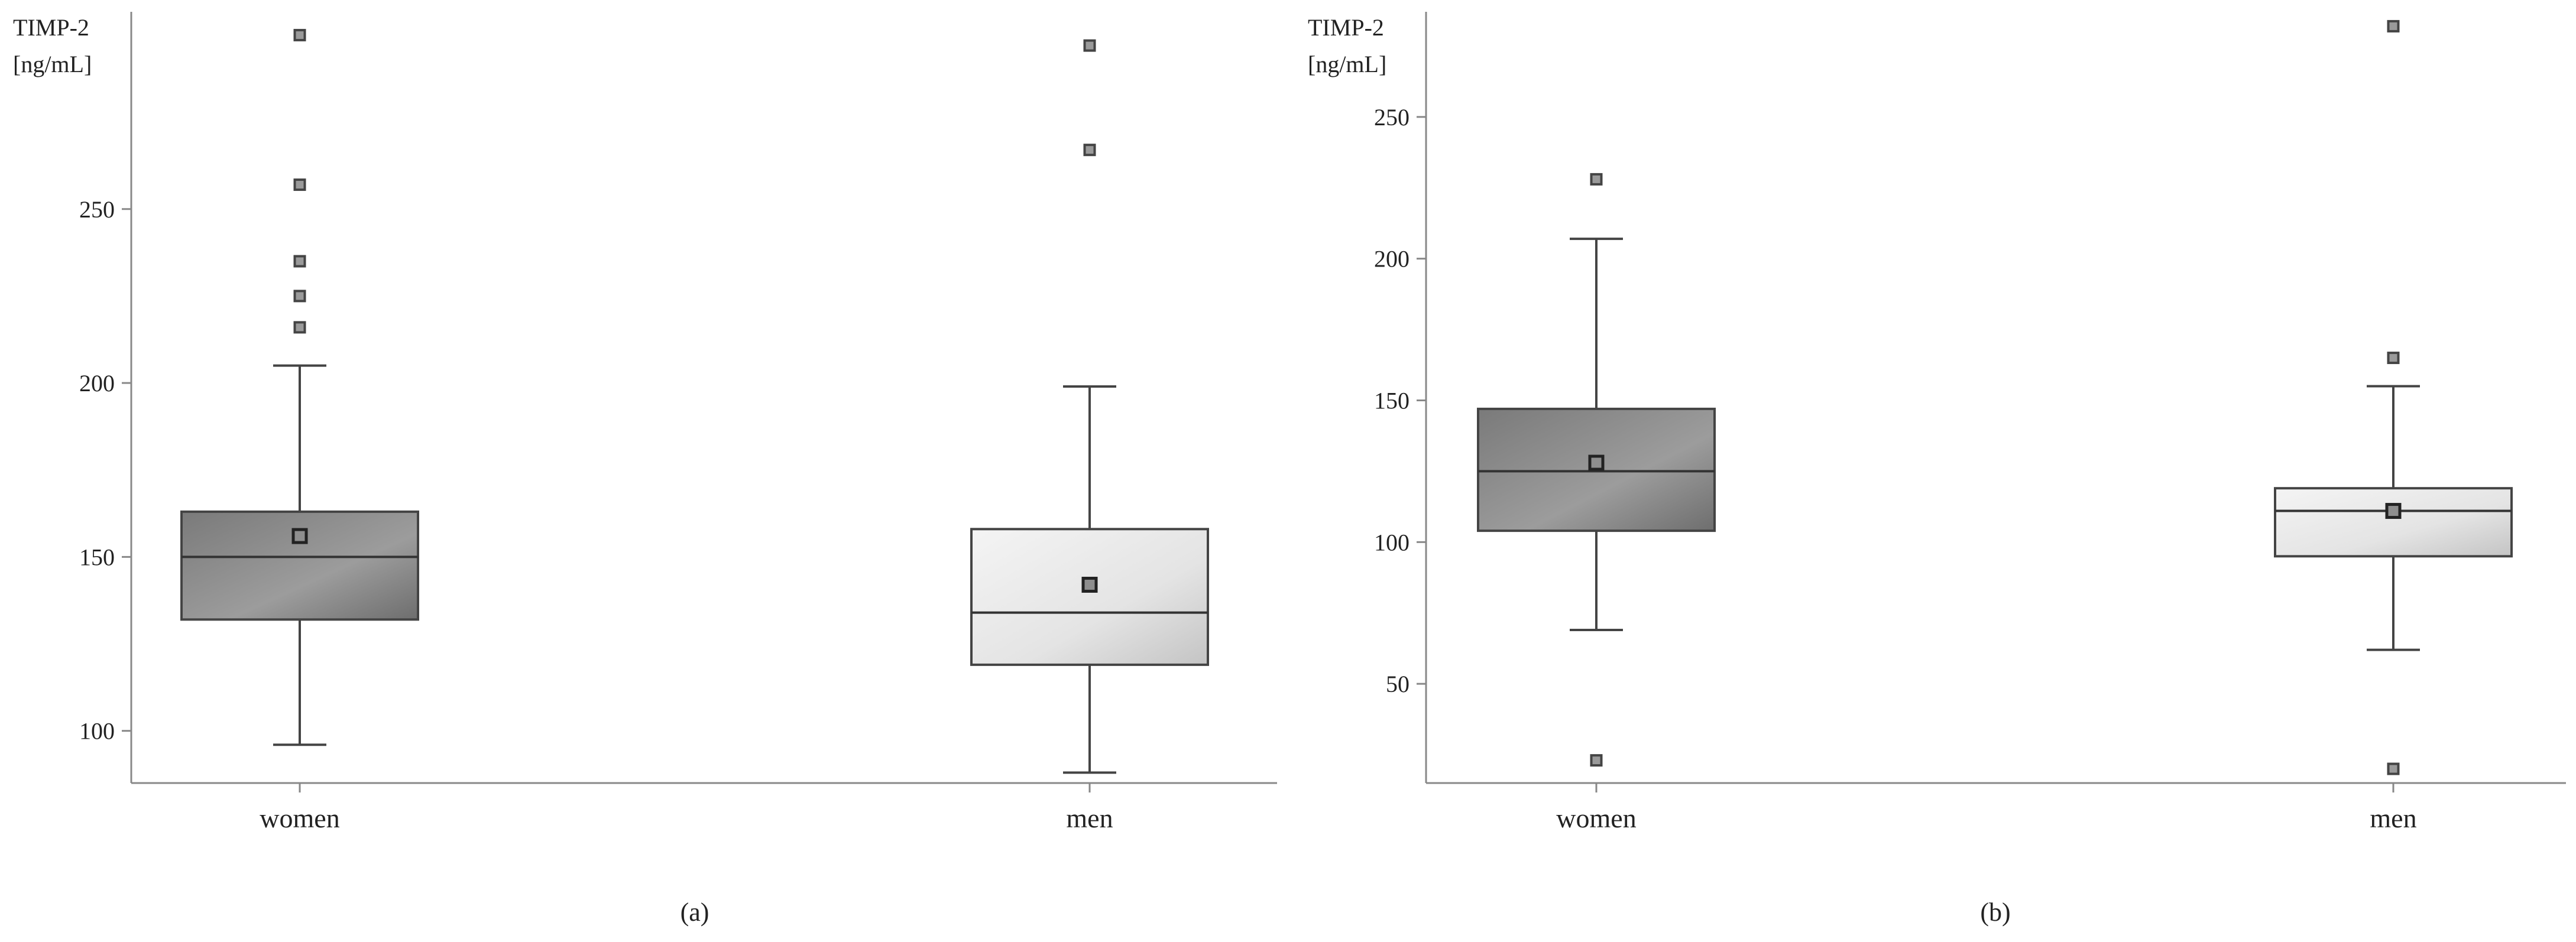  I want to click on panel-b-category-women: women, so click(1596, 818).